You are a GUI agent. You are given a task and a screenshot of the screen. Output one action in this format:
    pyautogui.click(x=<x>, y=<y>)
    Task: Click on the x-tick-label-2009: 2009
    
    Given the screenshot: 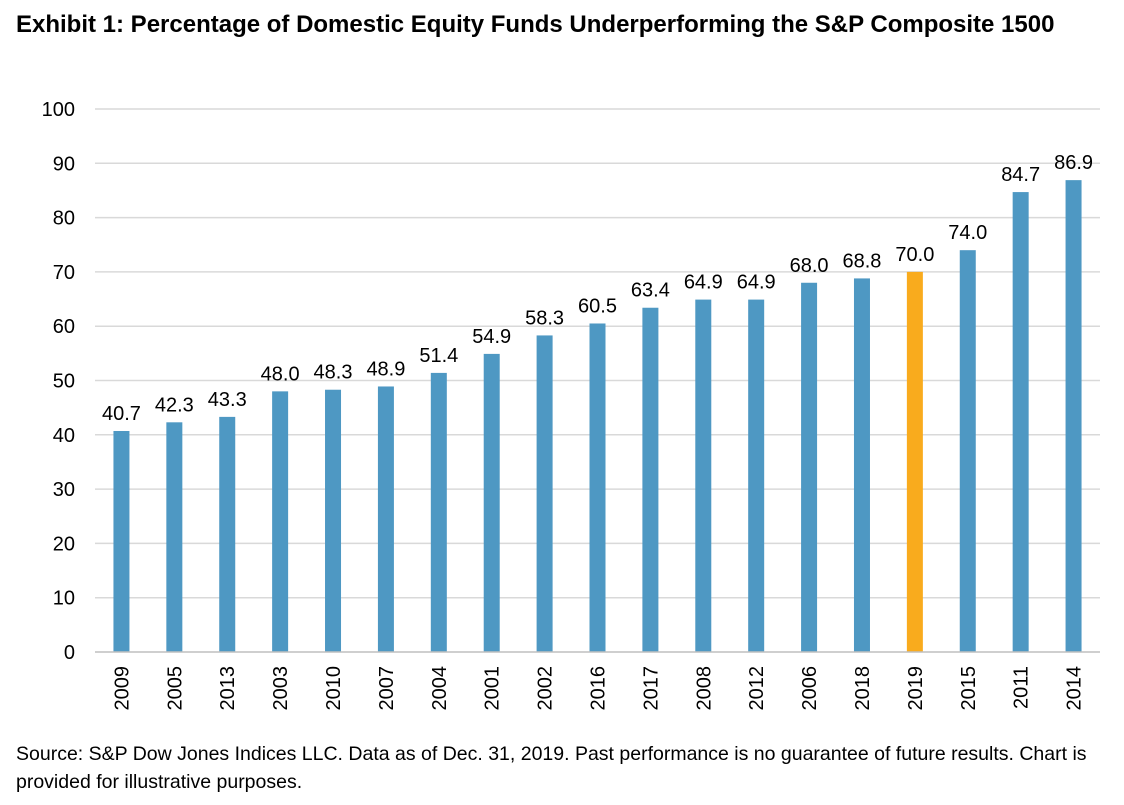 What is the action you would take?
    pyautogui.click(x=122, y=688)
    